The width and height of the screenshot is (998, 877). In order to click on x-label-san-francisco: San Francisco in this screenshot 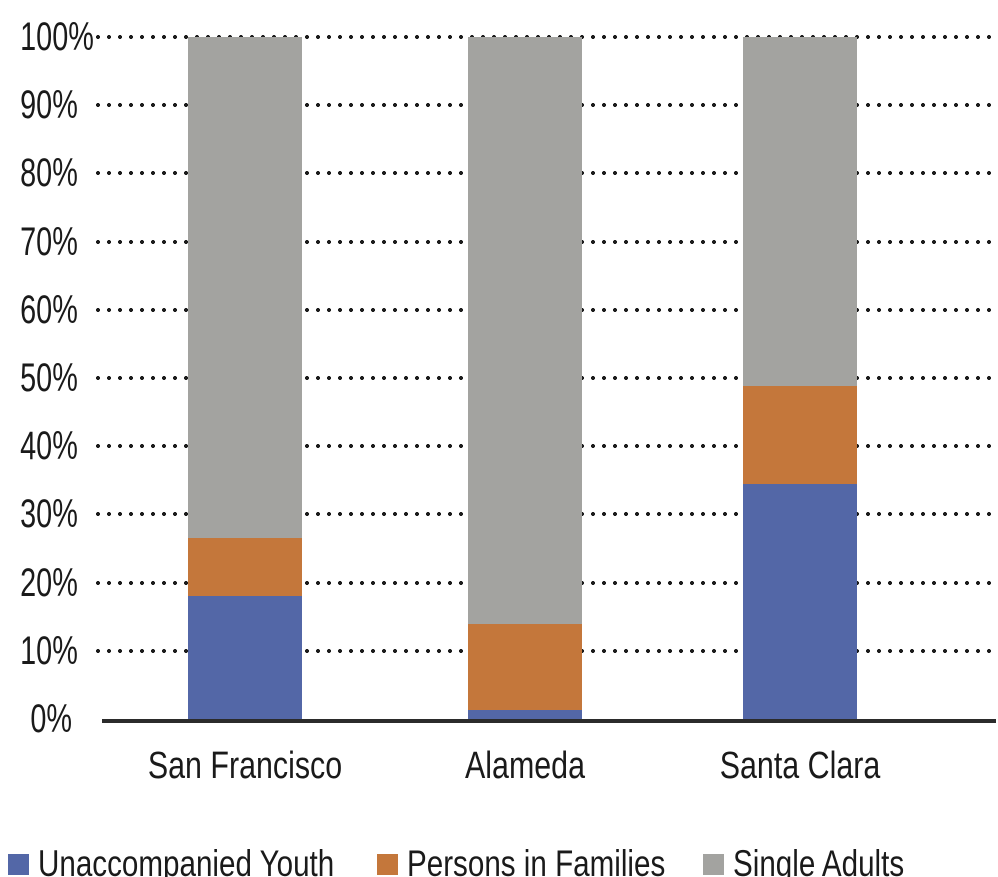, I will do `click(245, 766)`.